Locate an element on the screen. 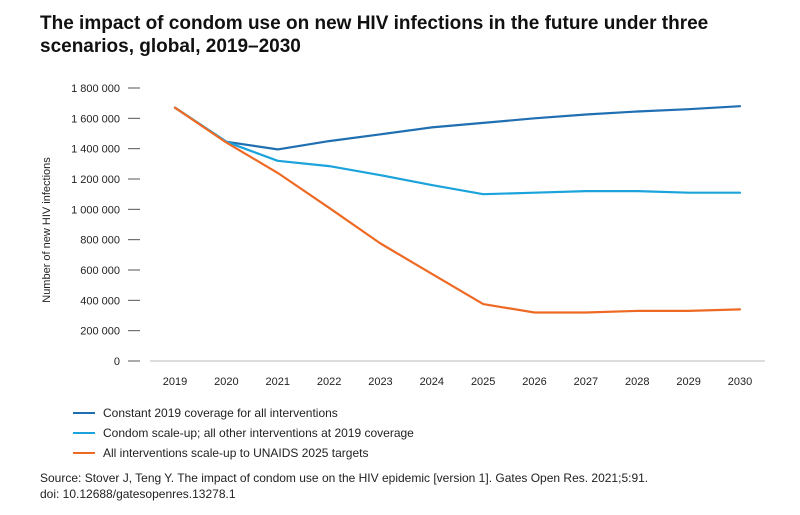 The width and height of the screenshot is (800, 515). source-doi: doi: 10.12688/gatesopenres.13278.1 is located at coordinates (138, 494).